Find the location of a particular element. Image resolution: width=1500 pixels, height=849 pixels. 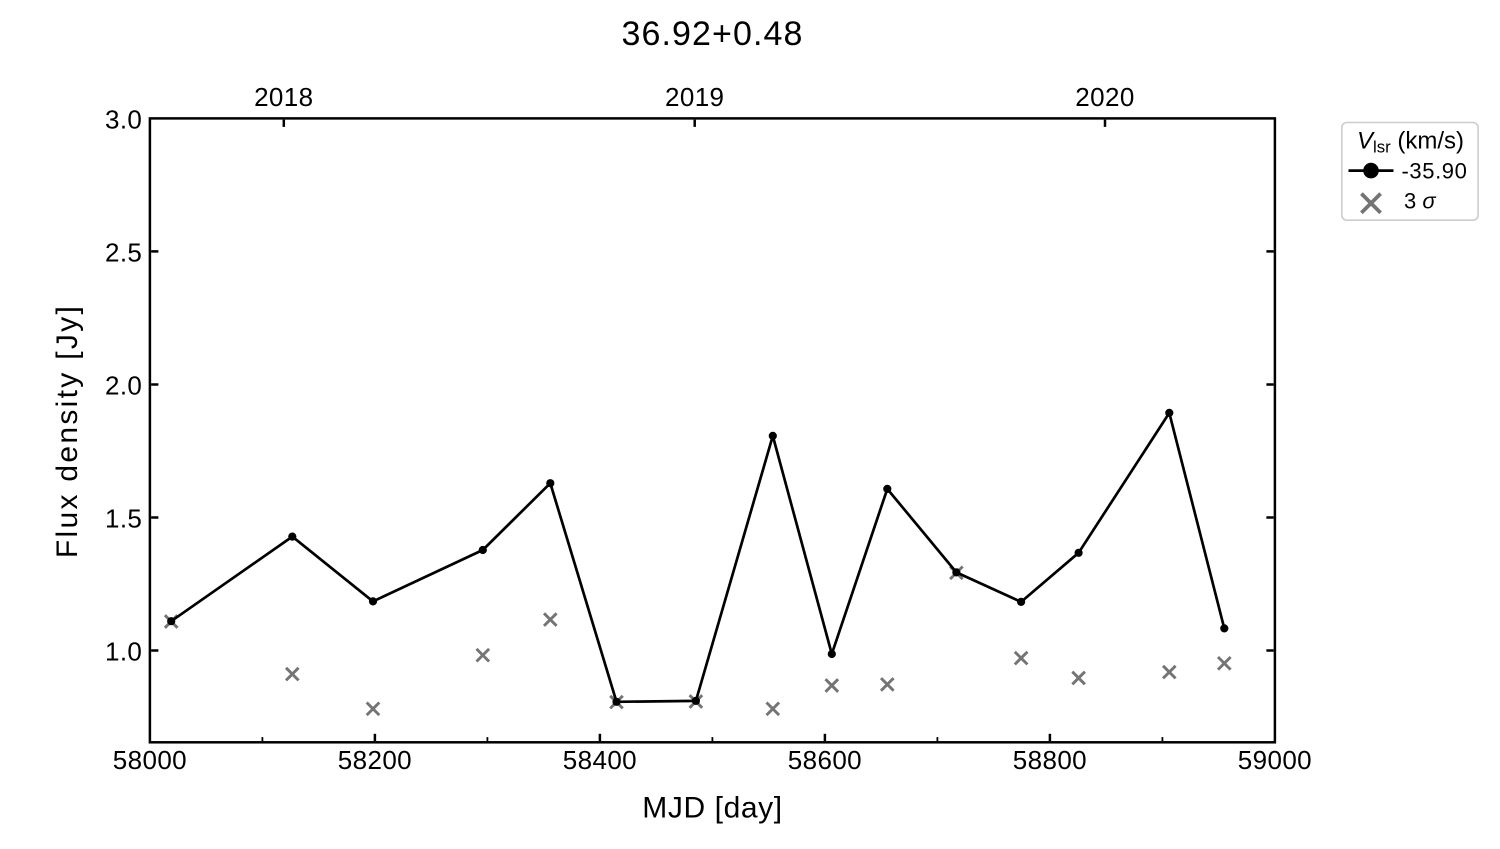

svg-text: 59000 is located at coordinates (1275, 760).